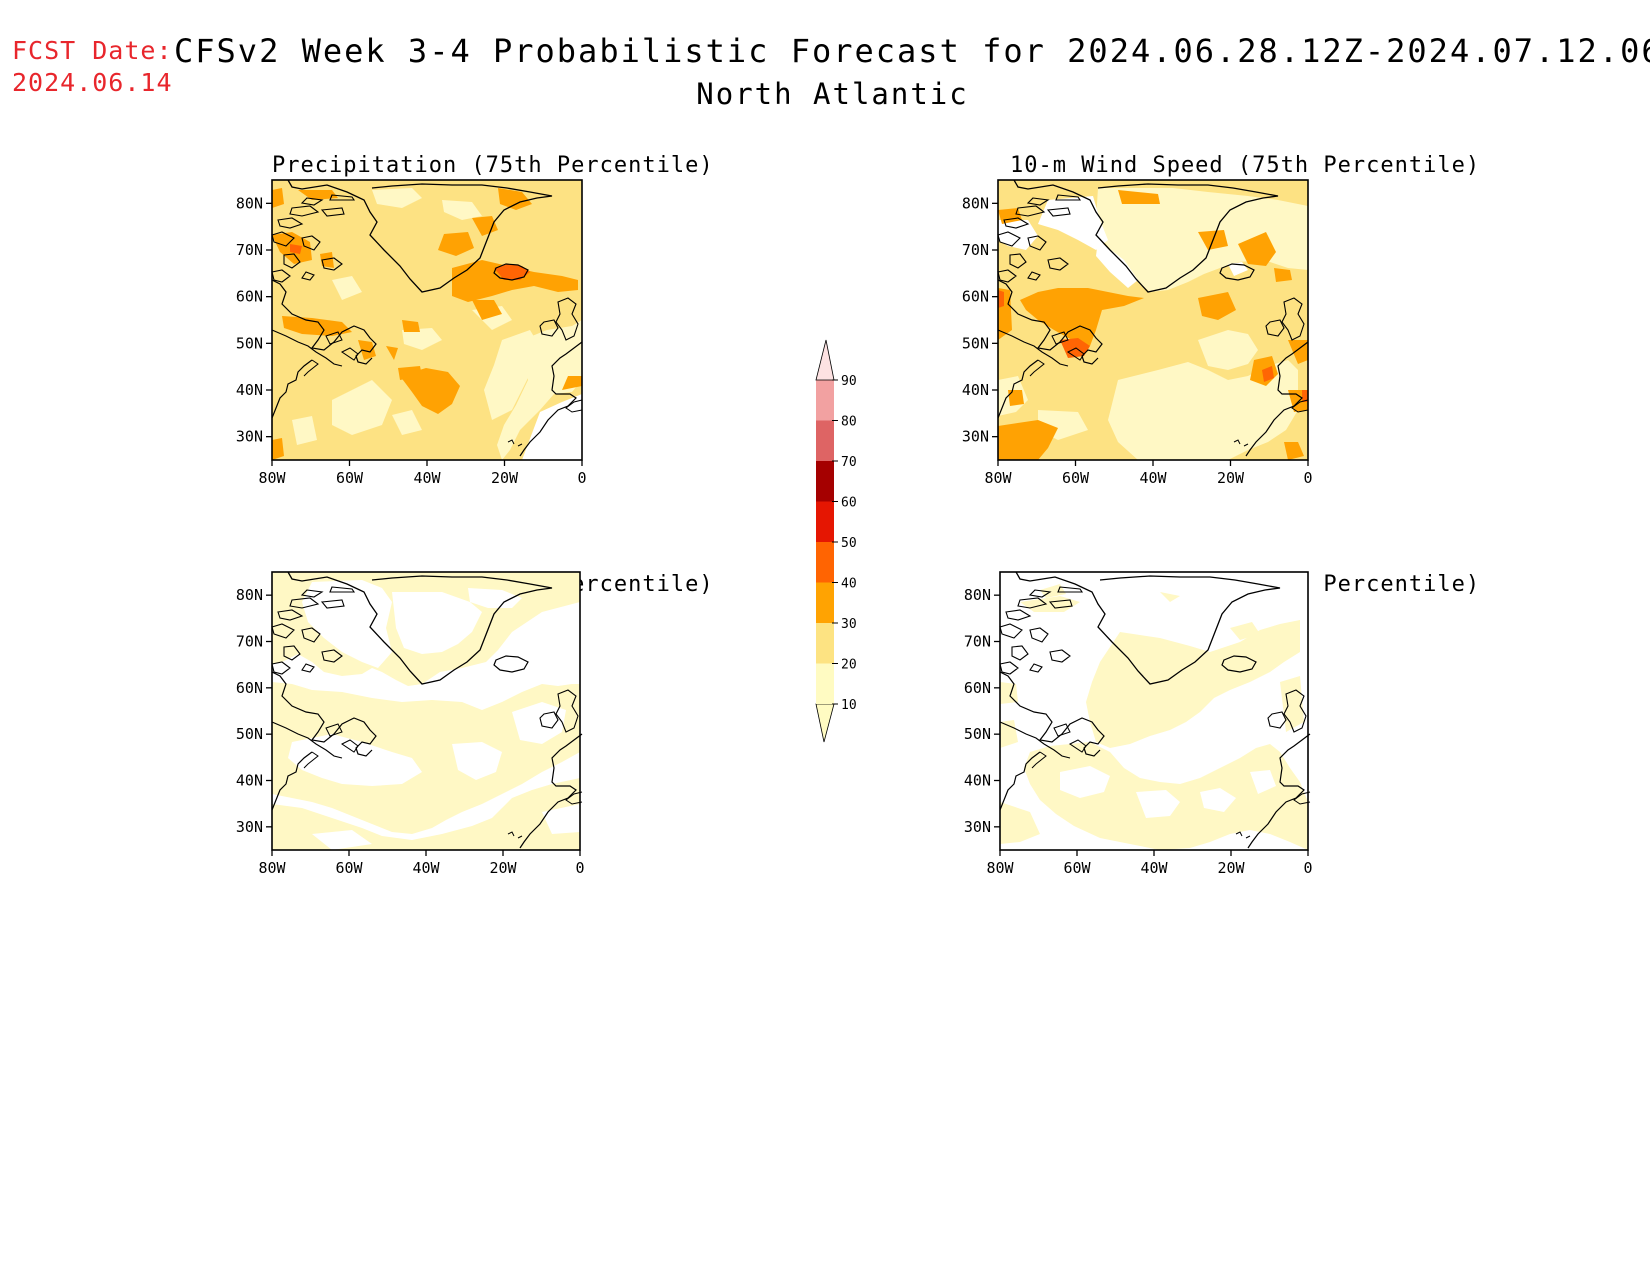  I want to click on colorbar-label: 10, so click(849, 705).